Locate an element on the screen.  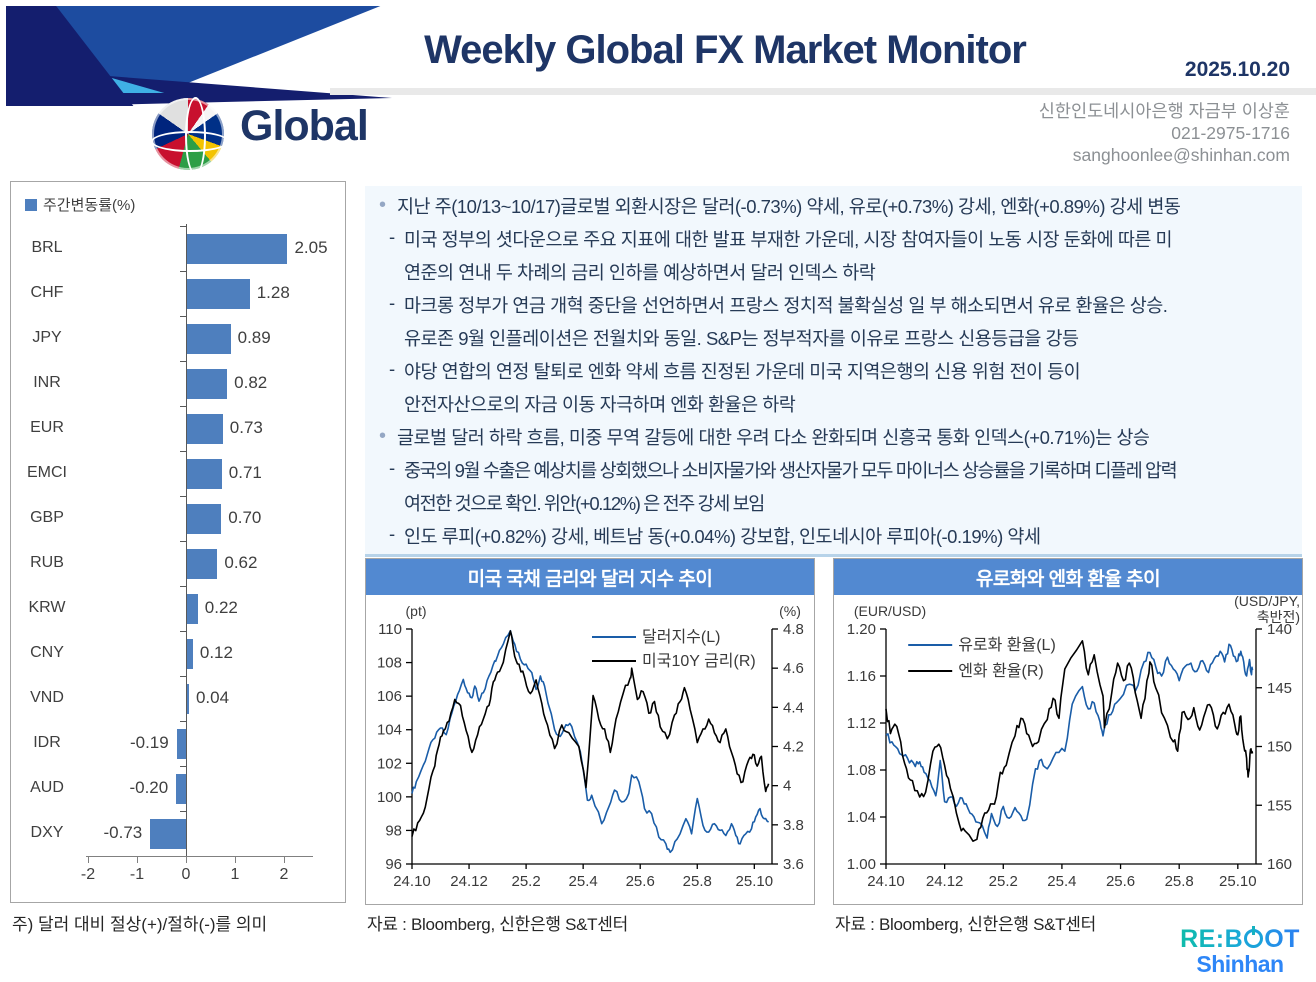
svg-text: 100 is located at coordinates (389, 797).